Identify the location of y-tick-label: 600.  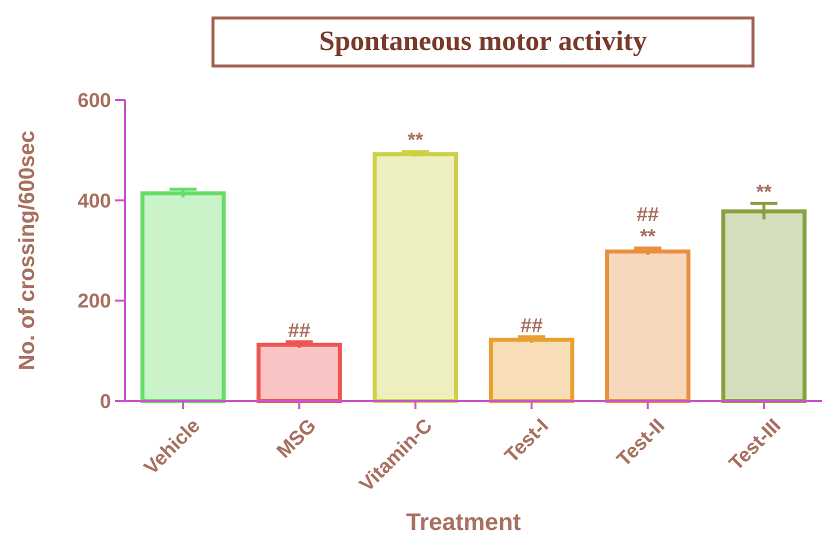
(94, 101).